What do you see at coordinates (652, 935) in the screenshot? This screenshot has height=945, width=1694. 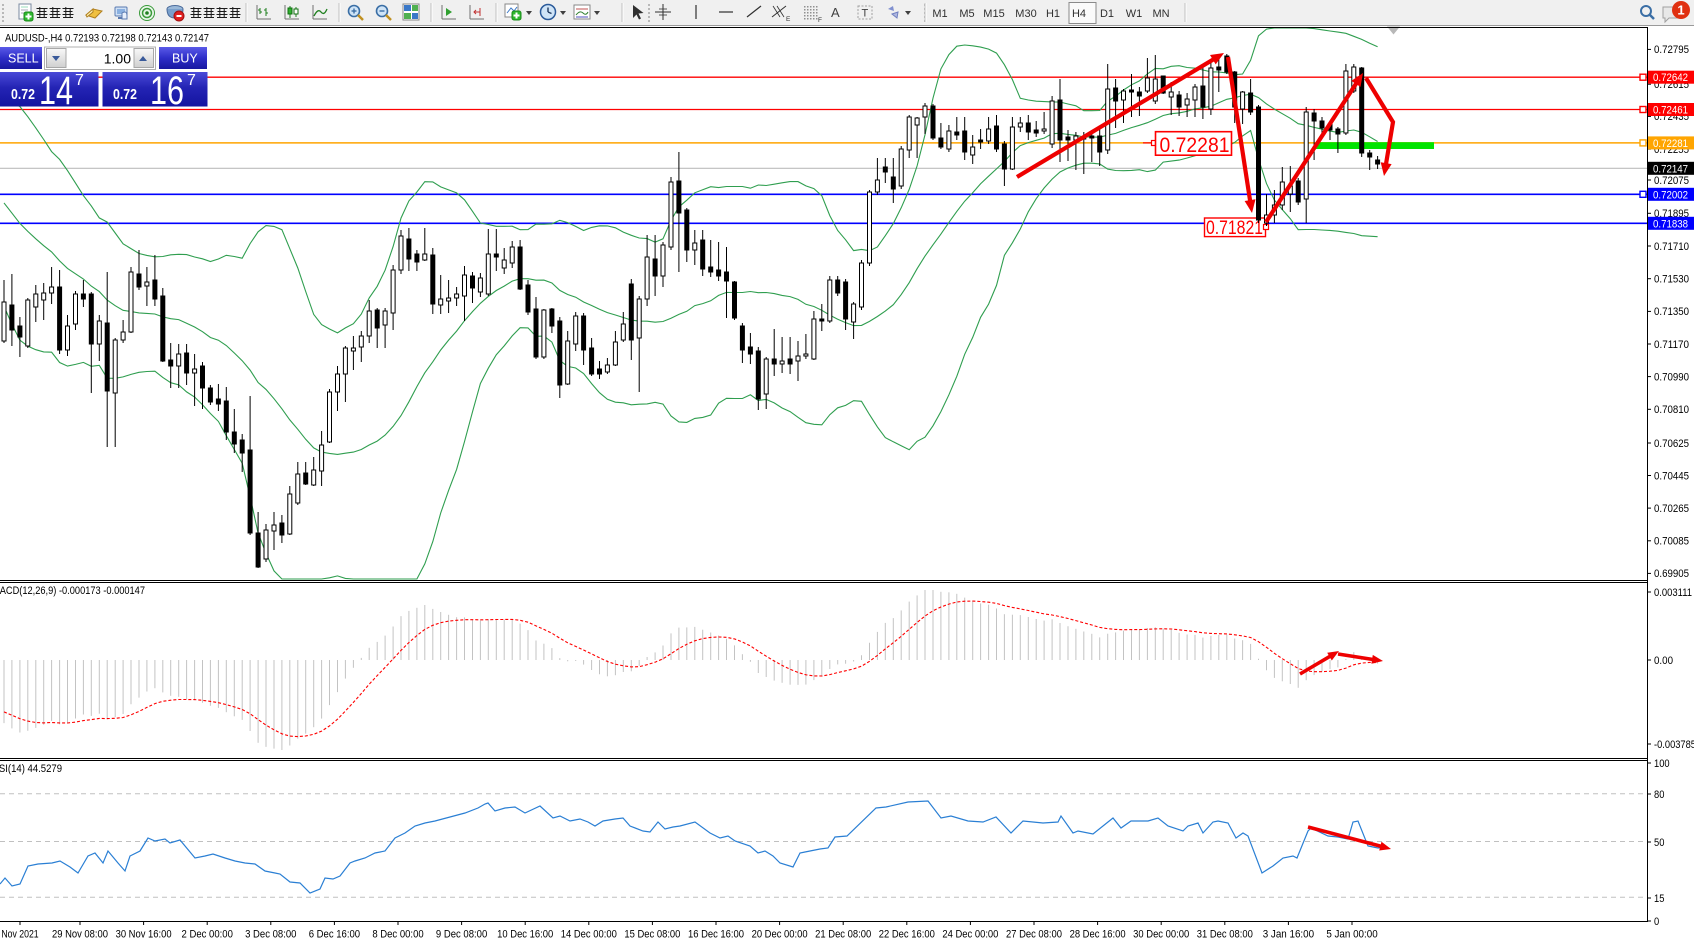 I see `svg-text: 15 Dec 08:00` at bounding box center [652, 935].